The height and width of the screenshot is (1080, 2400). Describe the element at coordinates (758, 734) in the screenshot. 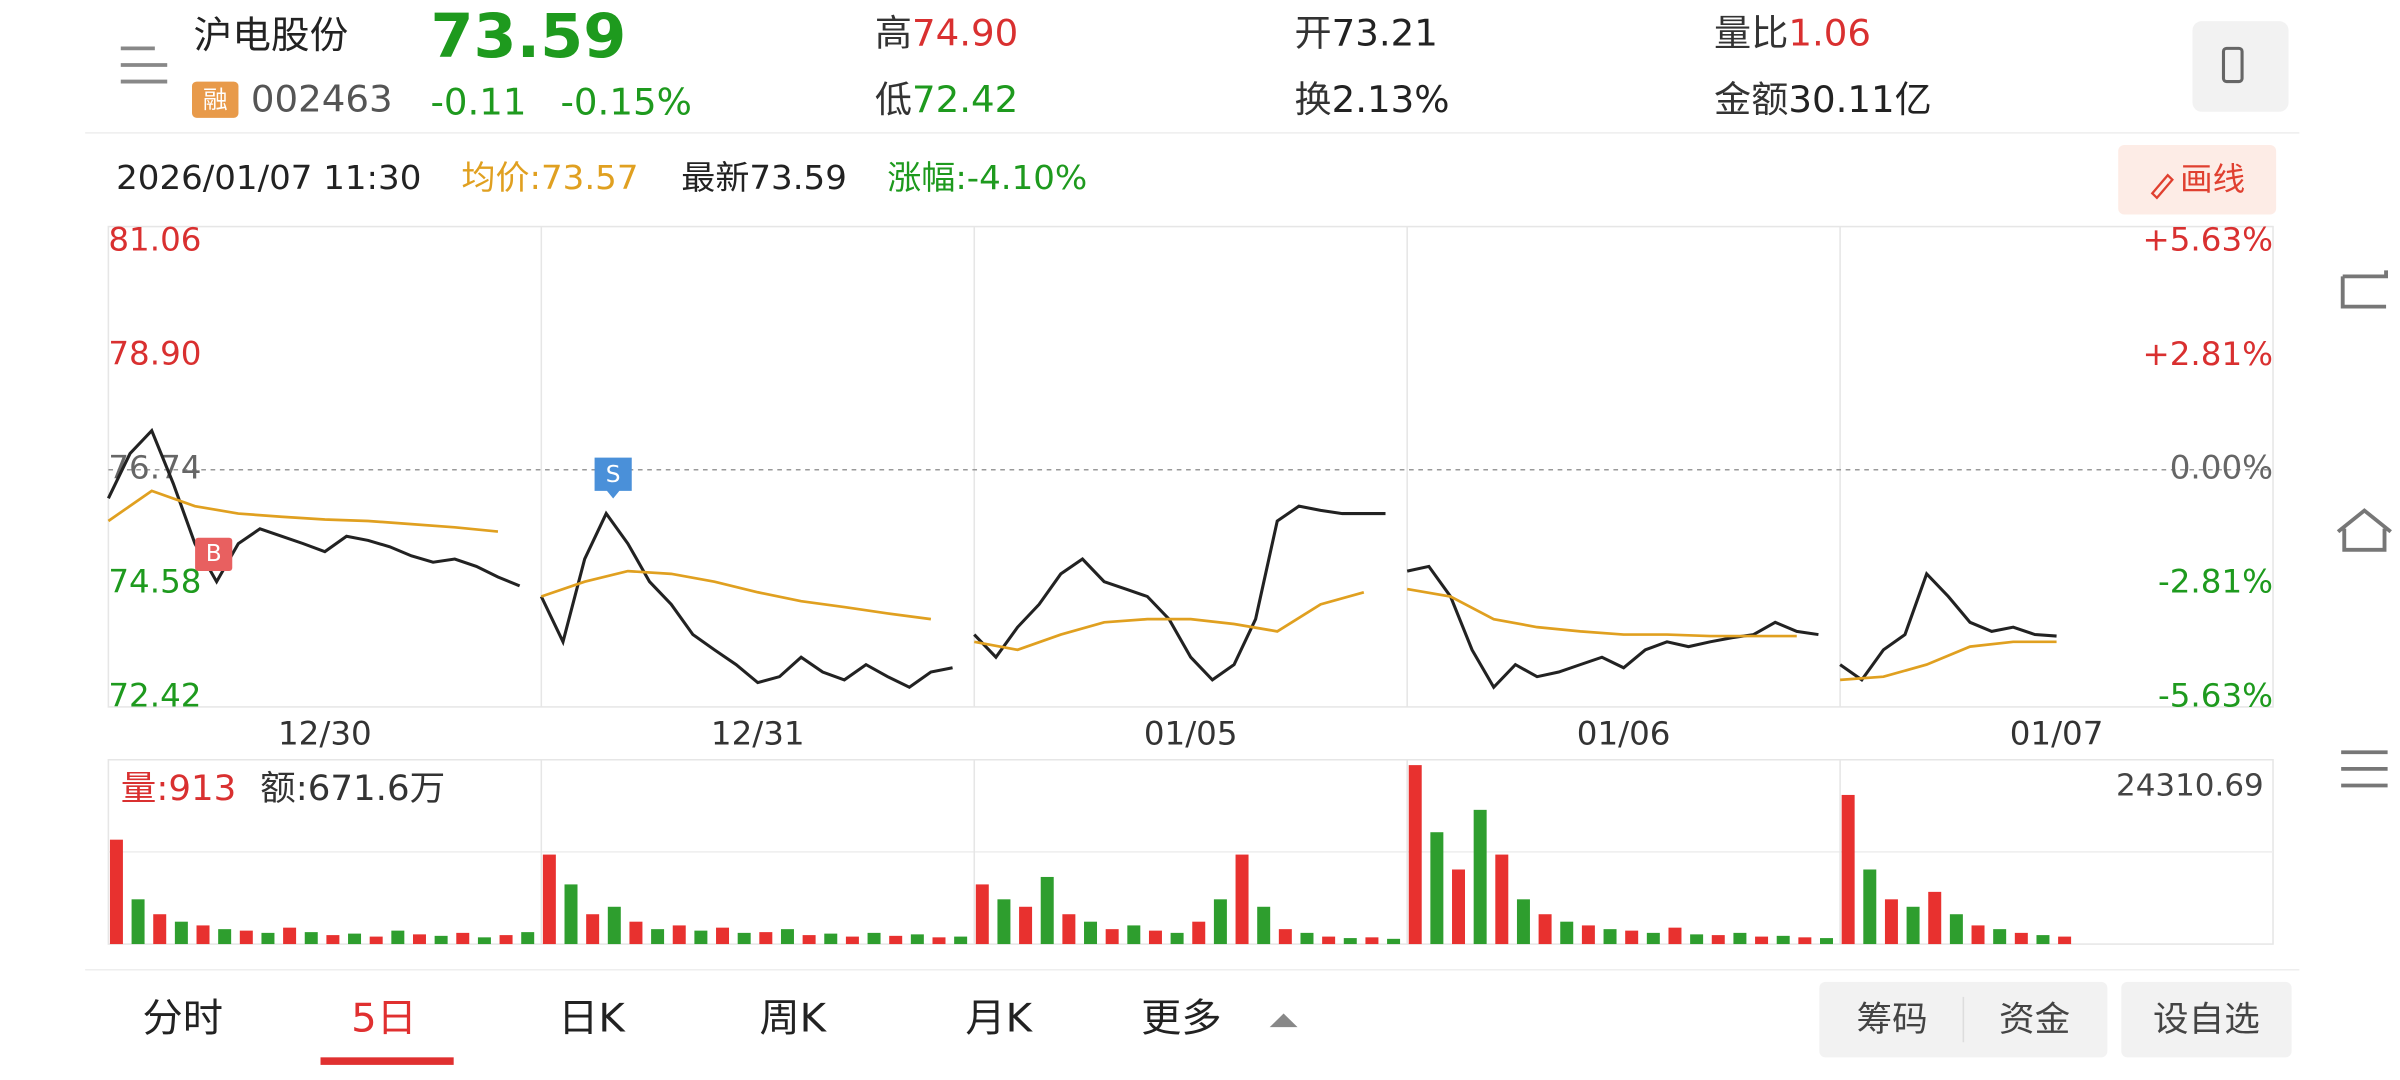

I see `x-tick-label: 12/31` at that location.